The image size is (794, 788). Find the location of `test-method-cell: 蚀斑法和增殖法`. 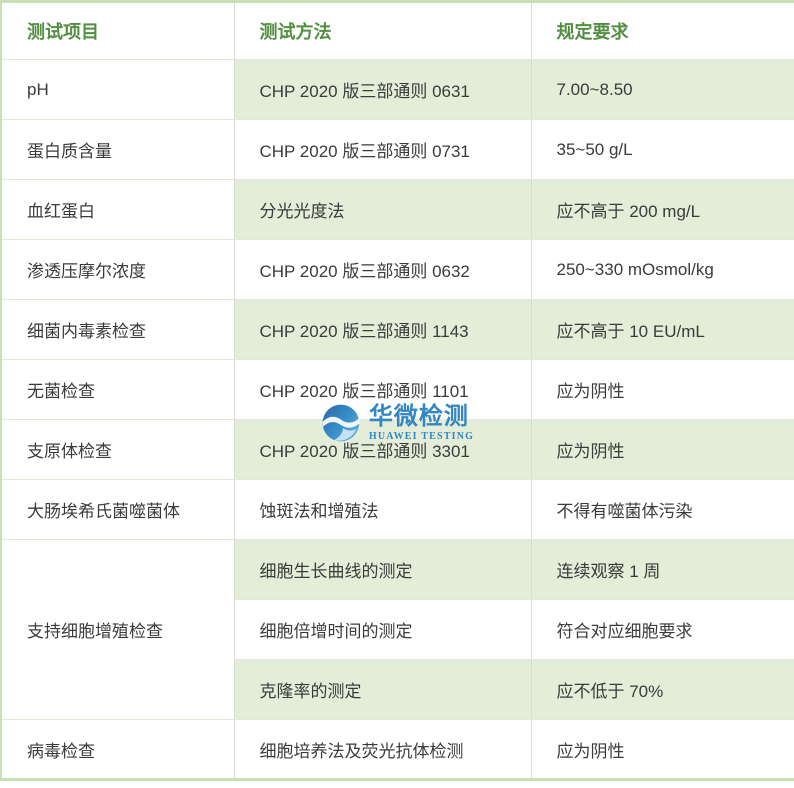

test-method-cell: 蚀斑法和增殖法 is located at coordinates (382, 509).